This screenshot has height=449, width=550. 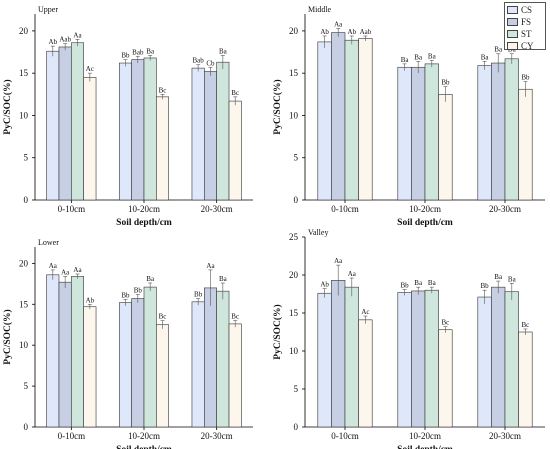 I want to click on legend-swatch-fs, so click(x=512, y=21).